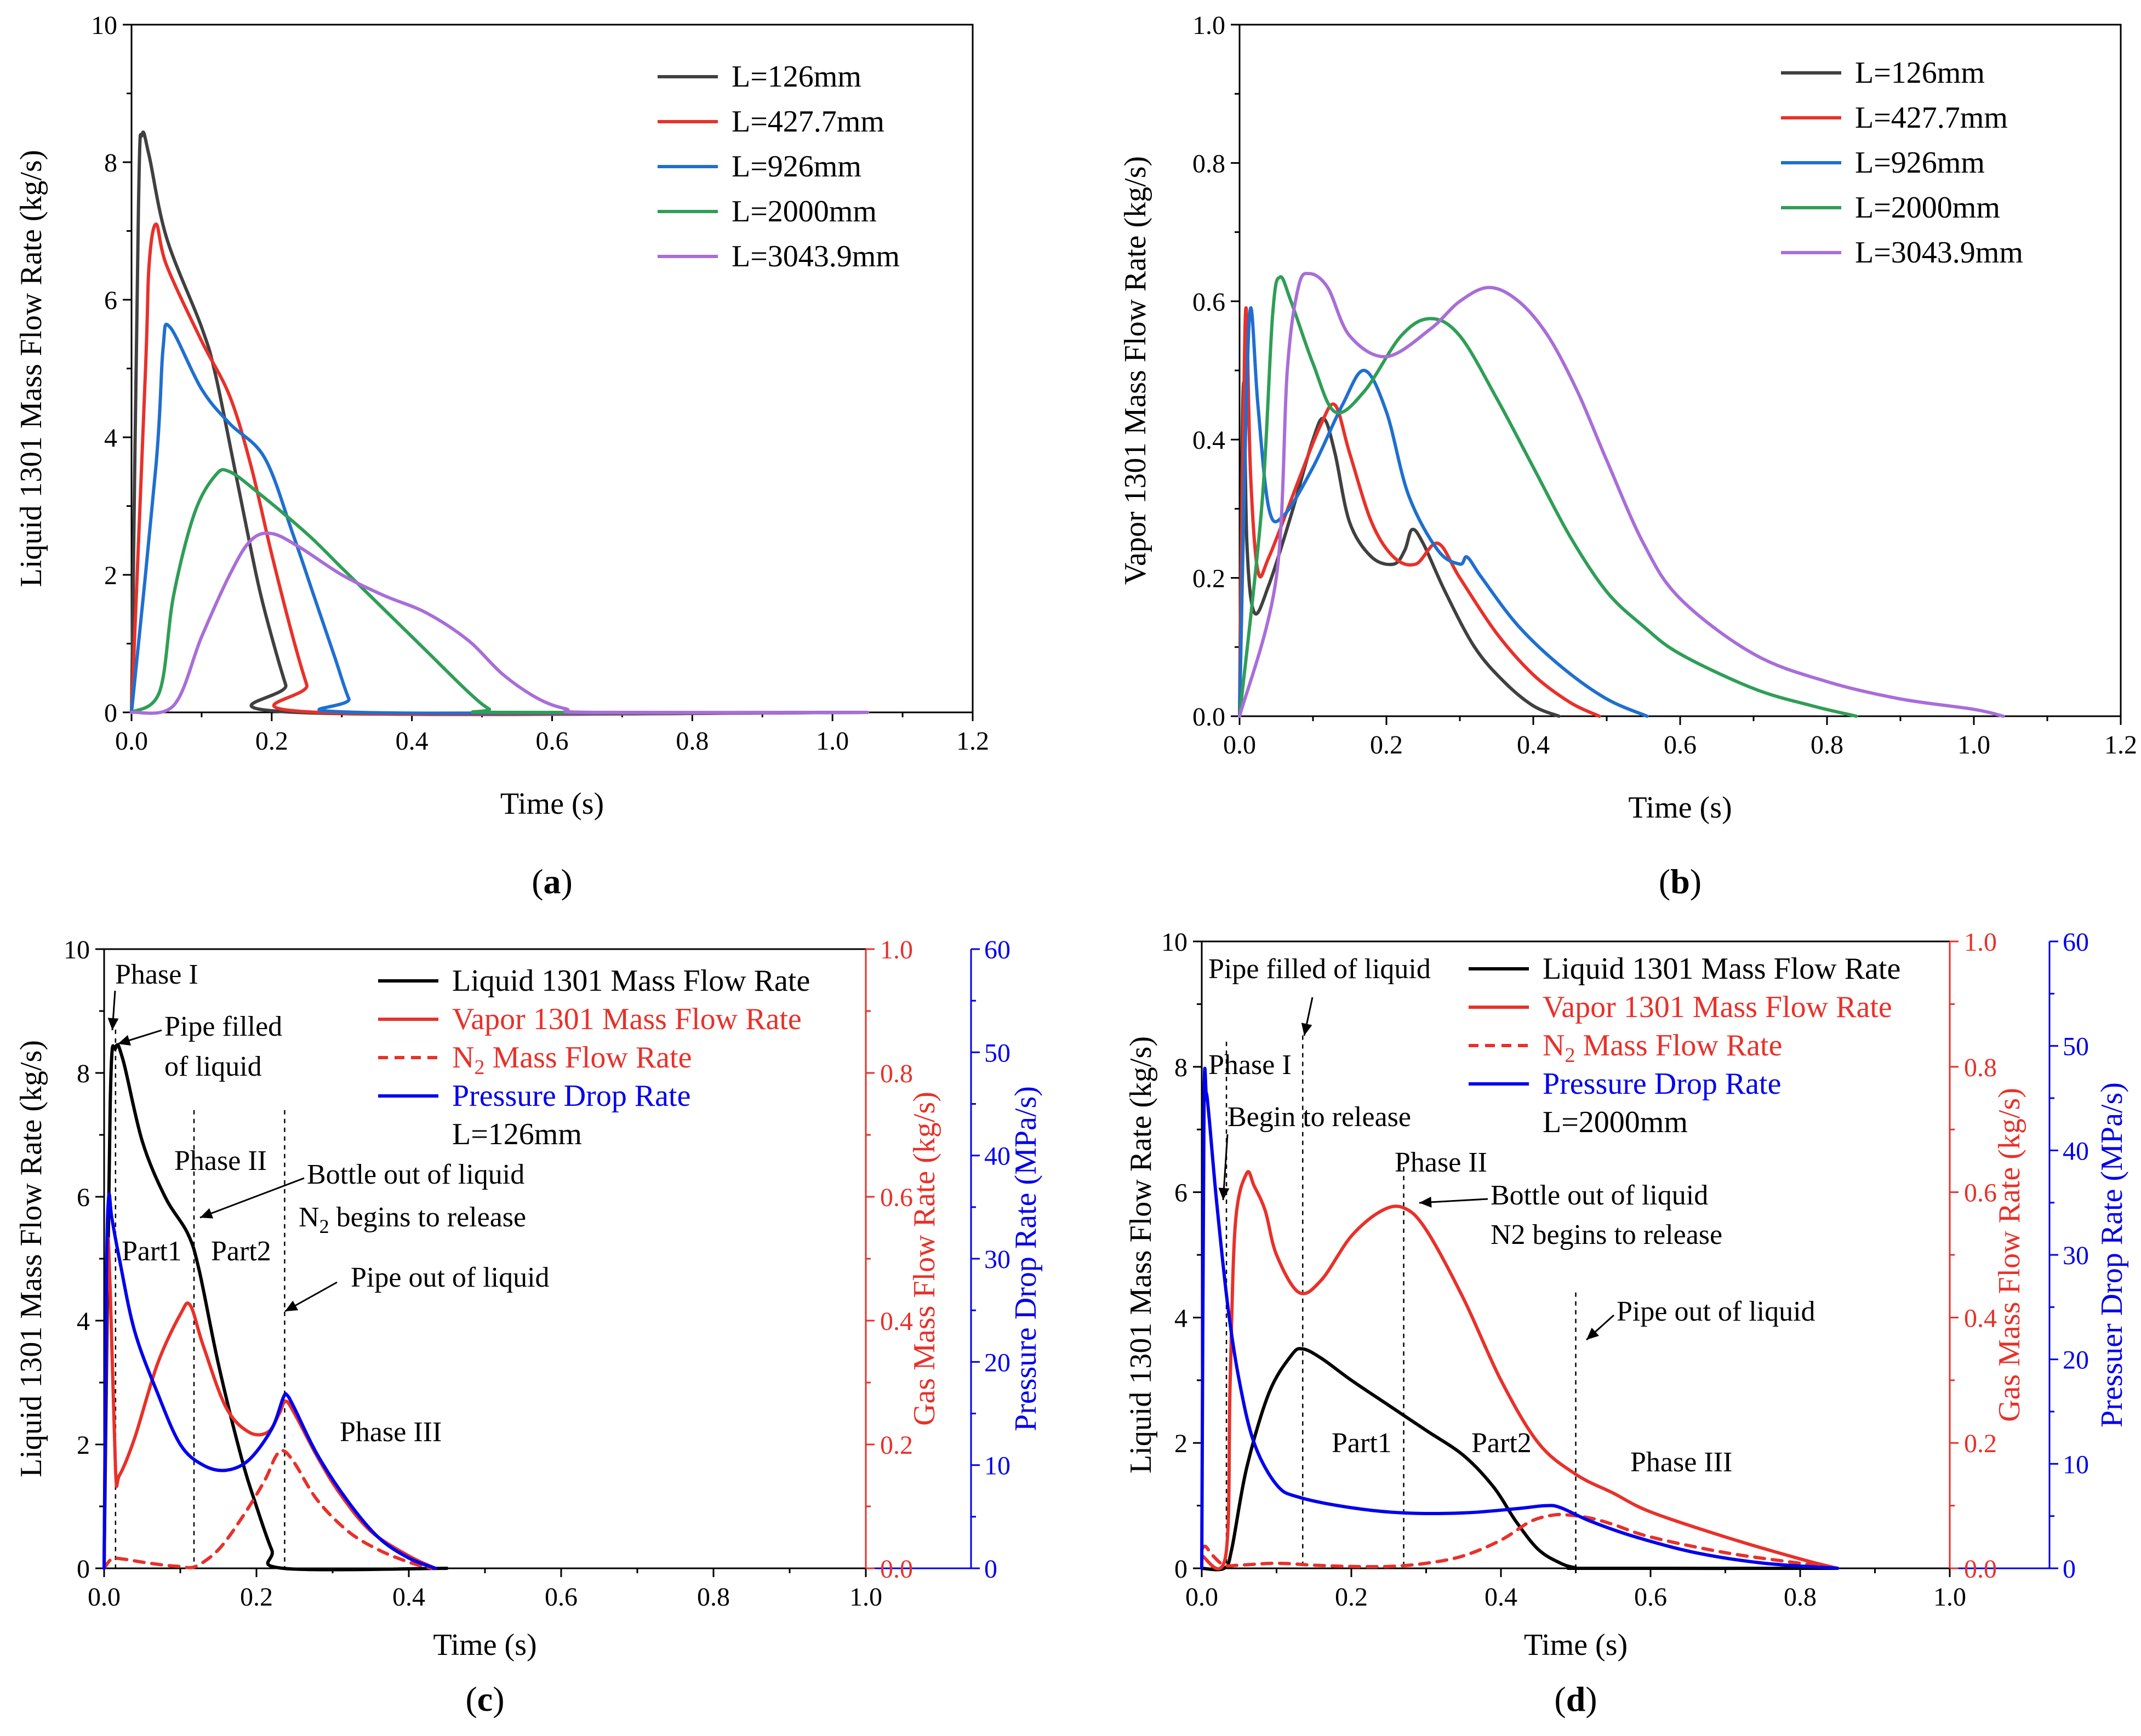 This screenshot has width=2141, height=1736. I want to click on y-tick-label: 1.0, so click(1208, 25).